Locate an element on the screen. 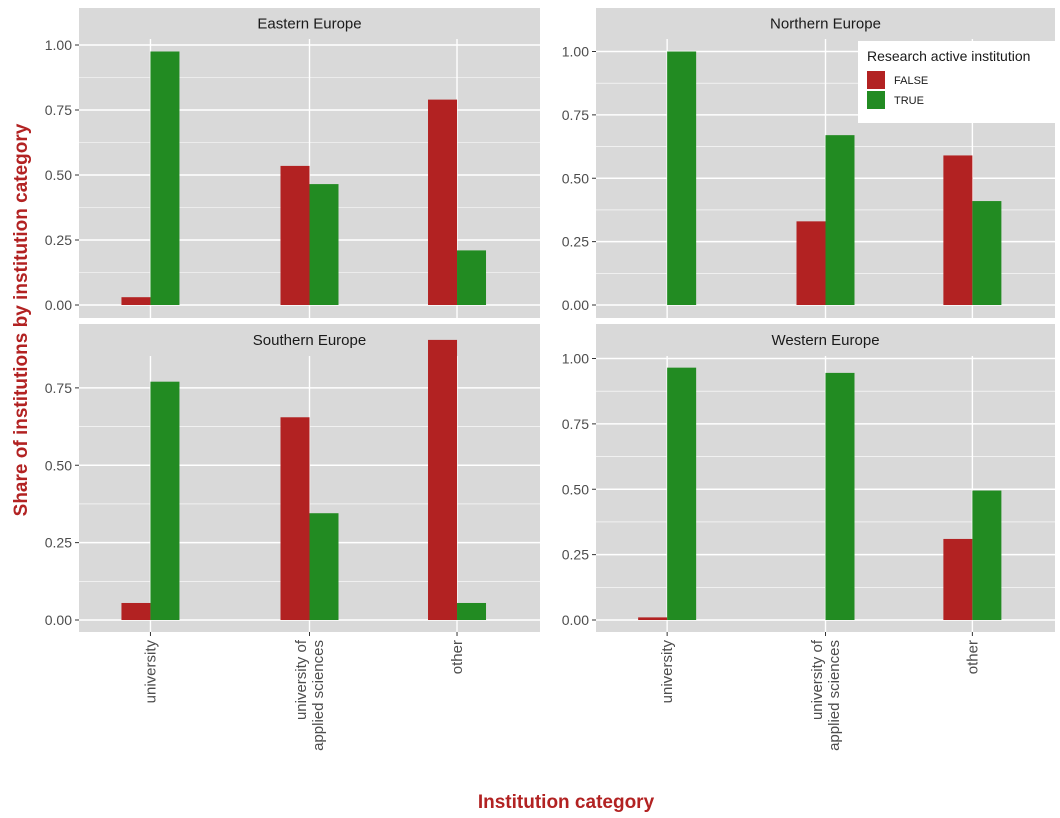 The width and height of the screenshot is (1060, 818). facet-title: Western Europe is located at coordinates (825, 340).